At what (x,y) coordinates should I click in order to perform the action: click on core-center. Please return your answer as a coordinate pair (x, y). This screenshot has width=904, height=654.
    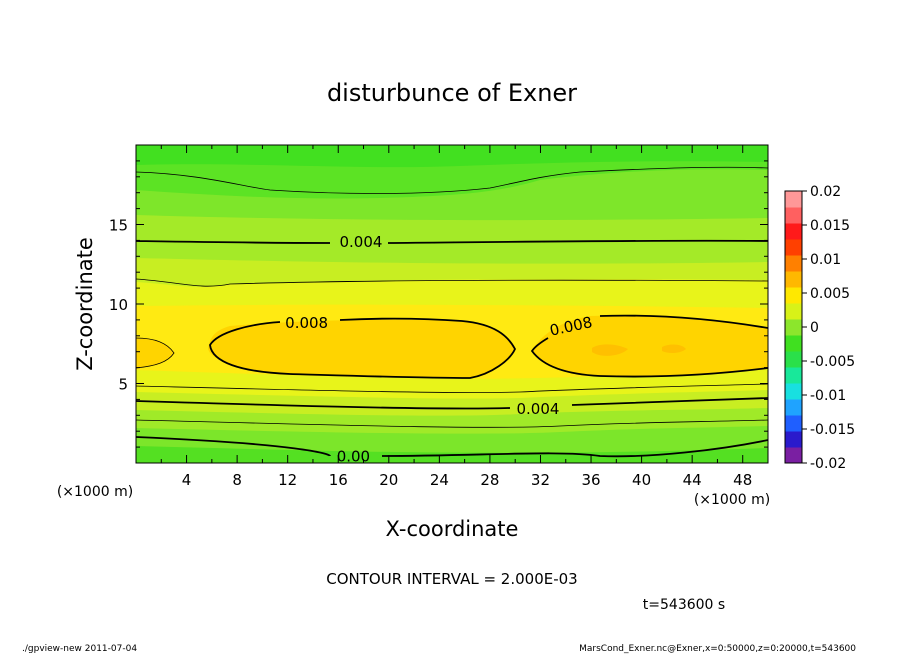
    Looking at the image, I should click on (361, 348).